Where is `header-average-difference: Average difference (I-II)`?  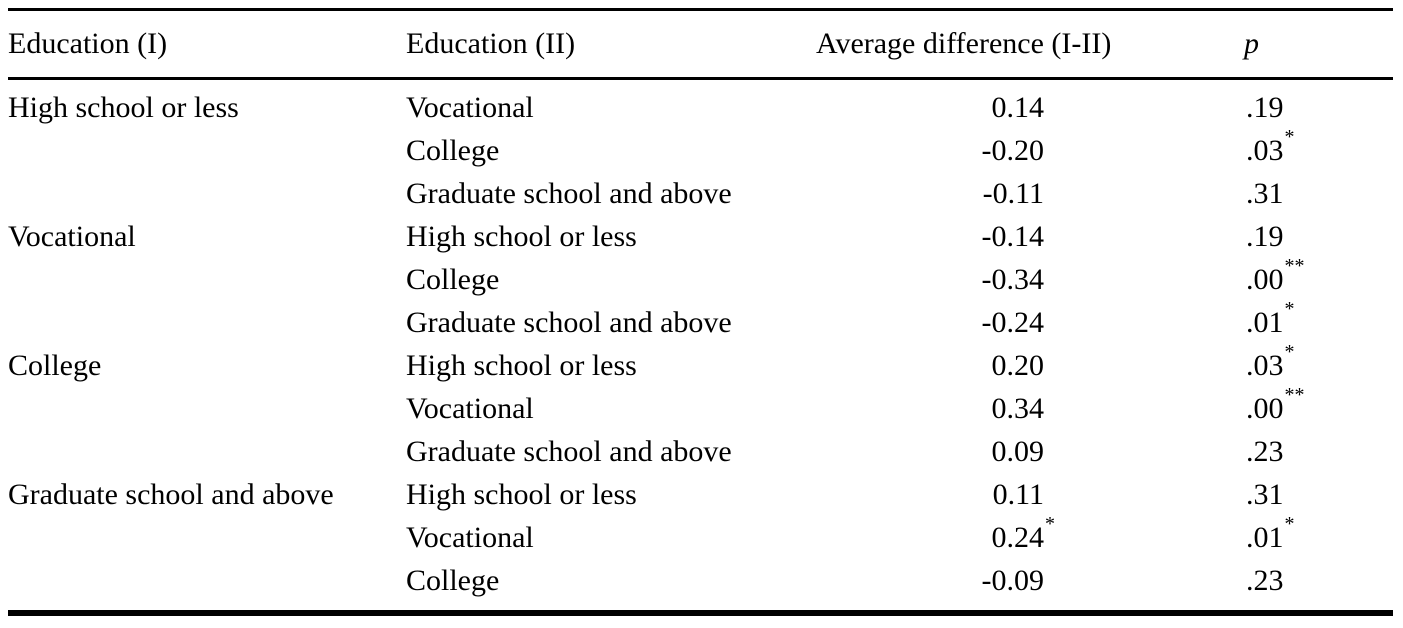
header-average-difference: Average difference (I-II) is located at coordinates (964, 43).